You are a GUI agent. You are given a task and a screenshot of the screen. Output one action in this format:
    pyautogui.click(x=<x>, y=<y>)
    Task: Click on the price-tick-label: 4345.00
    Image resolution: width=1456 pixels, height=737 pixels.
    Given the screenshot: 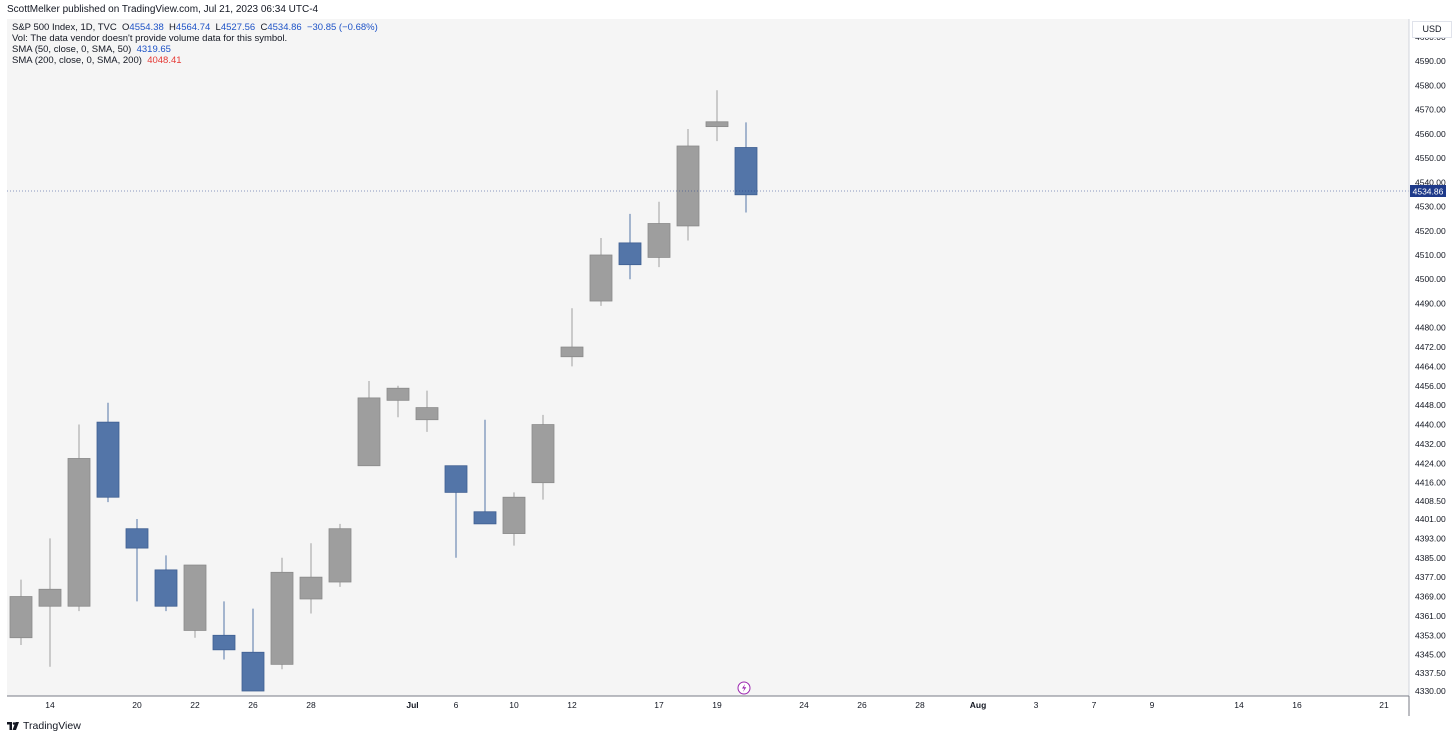 What is the action you would take?
    pyautogui.click(x=1430, y=655)
    